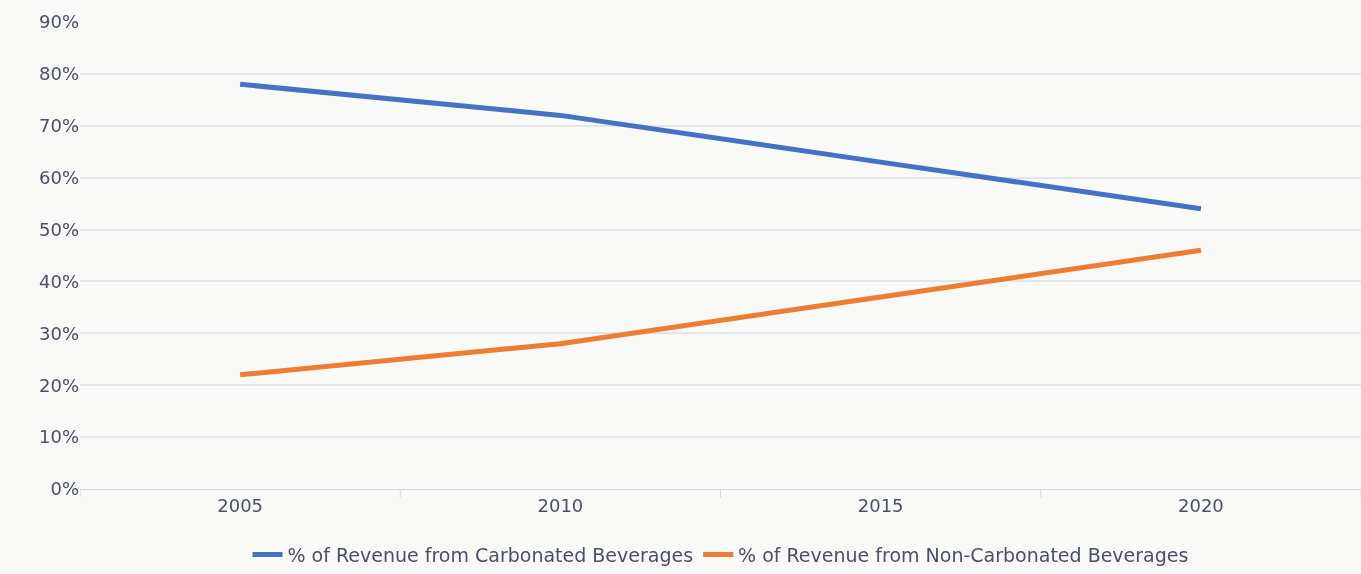  What do you see at coordinates (58, 229) in the screenshot?
I see `y-tick-label: 50%` at bounding box center [58, 229].